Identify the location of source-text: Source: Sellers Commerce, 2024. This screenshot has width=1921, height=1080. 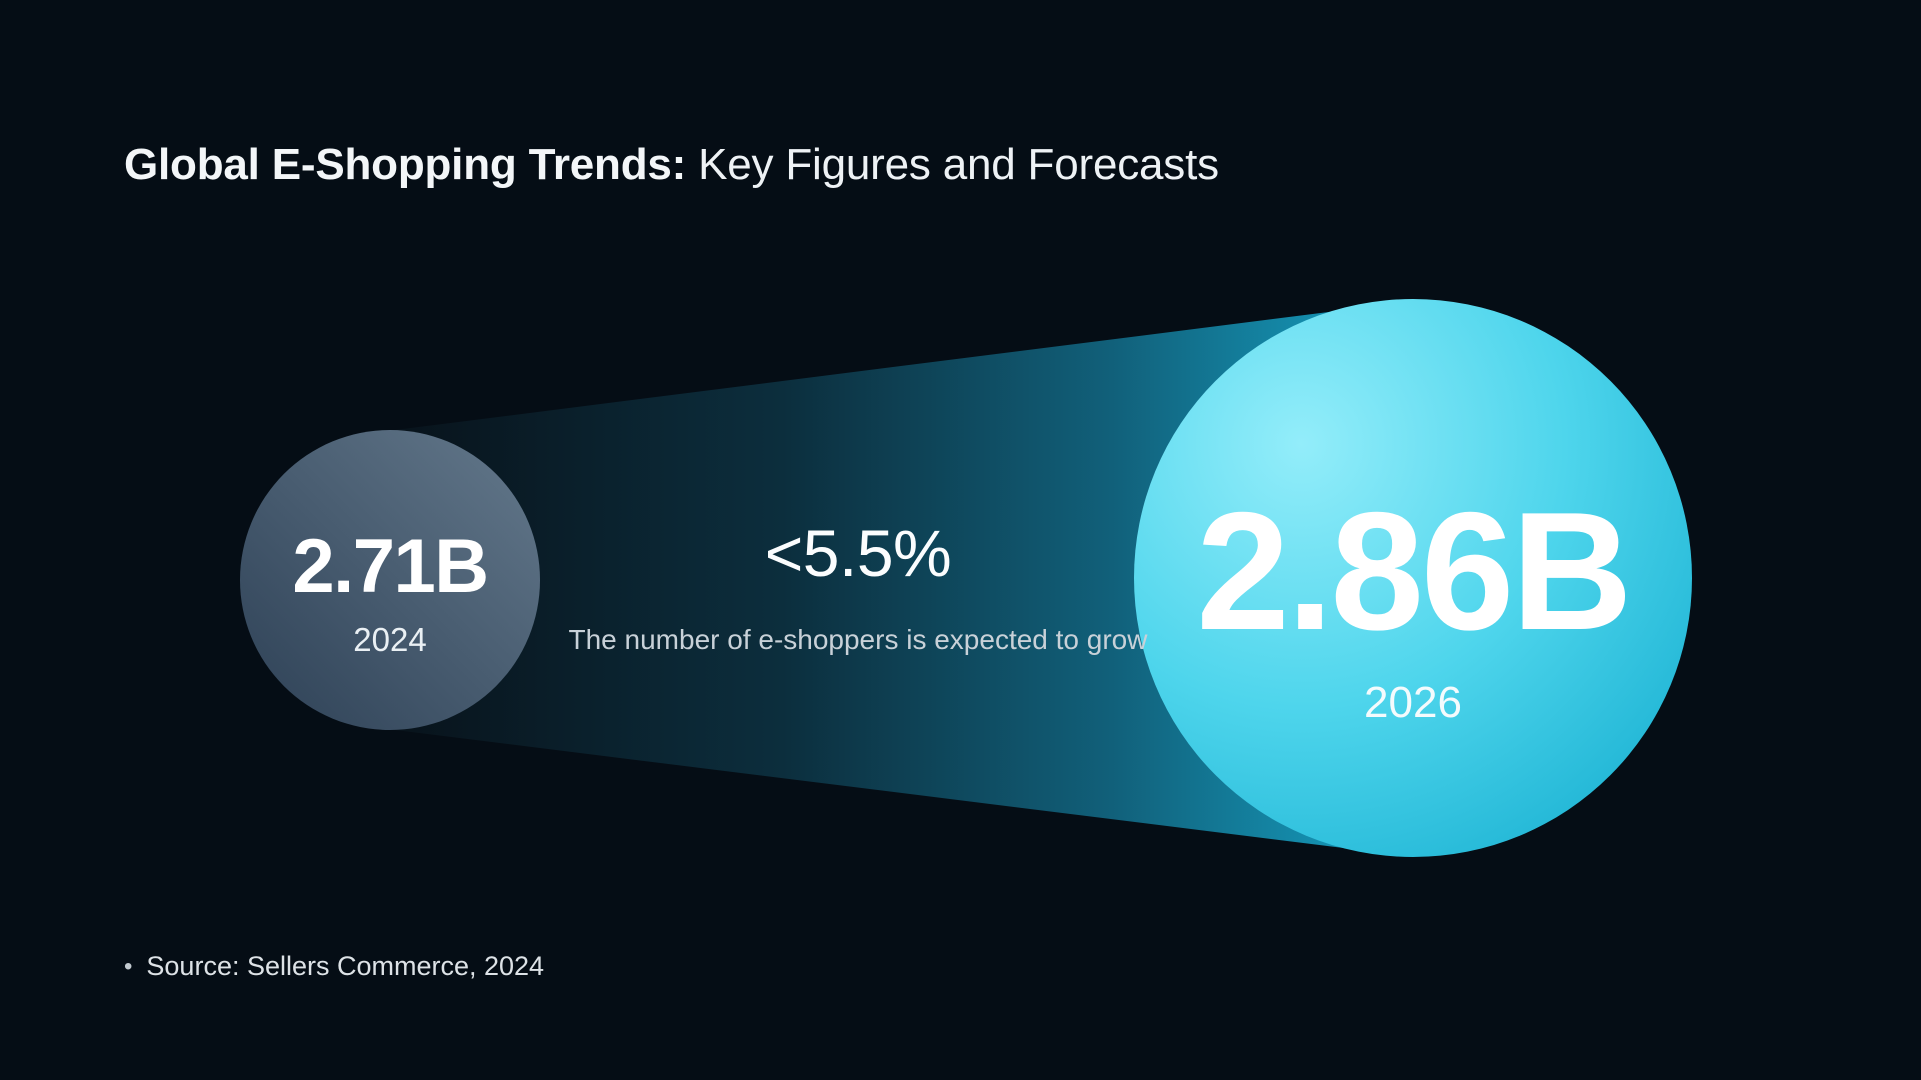
(345, 966).